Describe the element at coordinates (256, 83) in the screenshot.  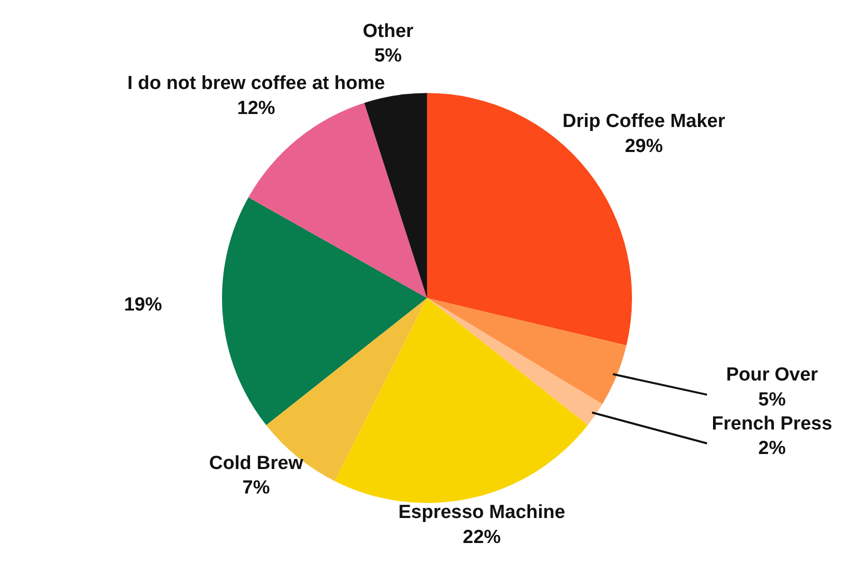
I see `slice-label: I do not brew coffee at home` at that location.